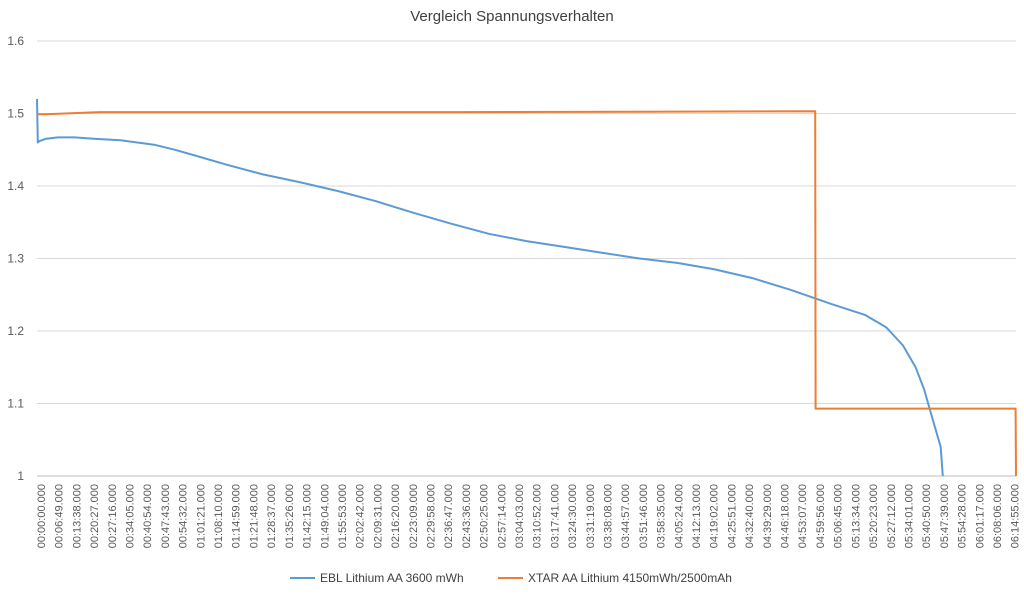 This screenshot has width=1024, height=595. I want to click on x-tick-label: 04:32:40.000, so click(750, 516).